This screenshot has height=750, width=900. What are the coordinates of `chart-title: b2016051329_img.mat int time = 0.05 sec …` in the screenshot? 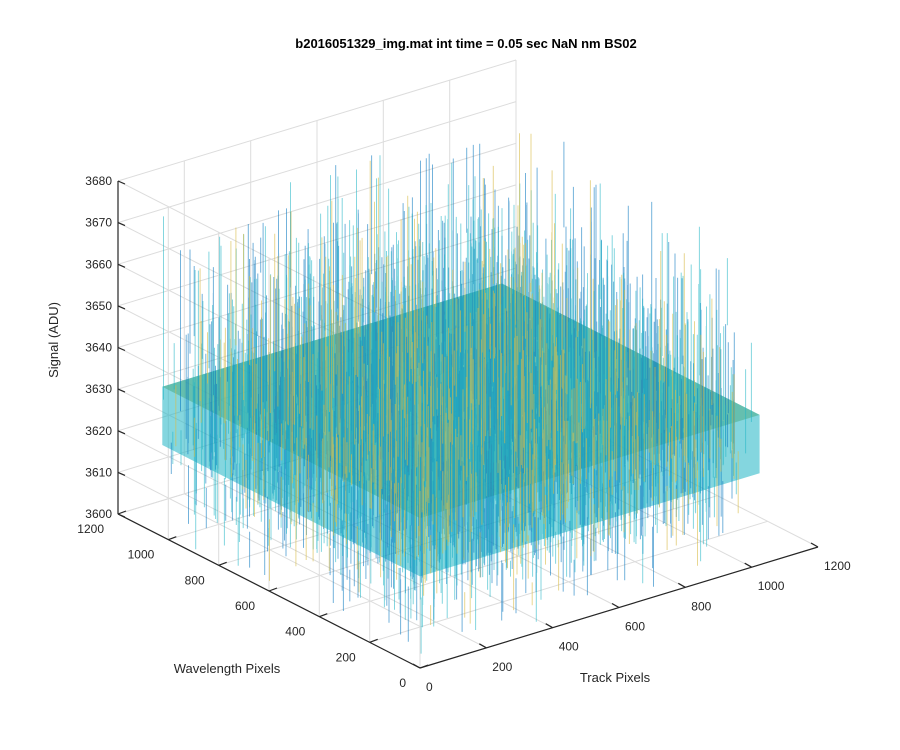 It's located at (465, 43).